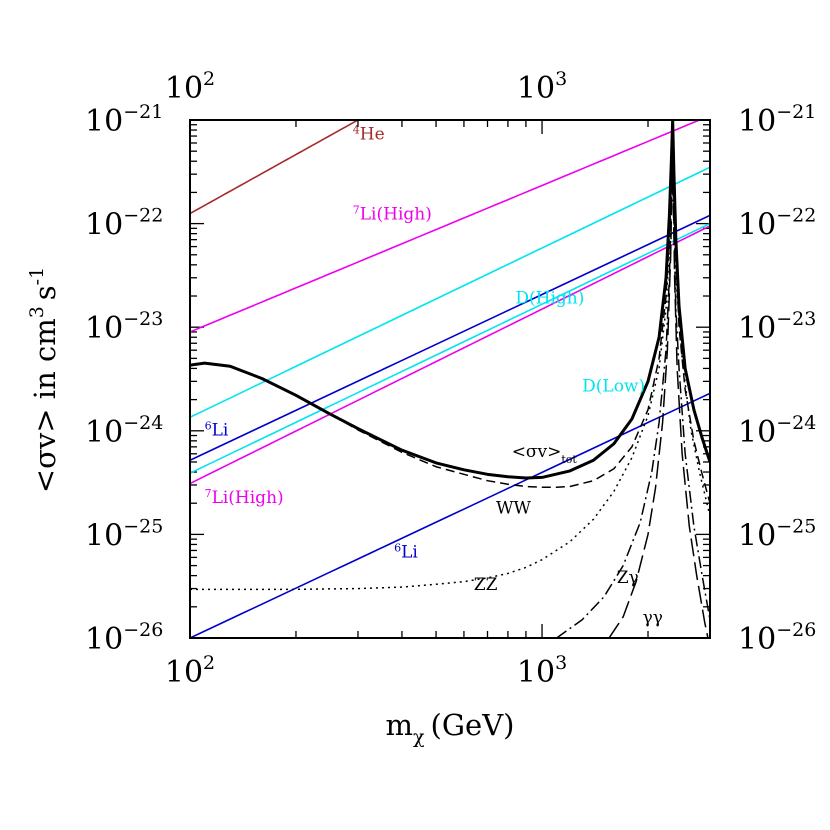  Describe the element at coordinates (549, 298) in the screenshot. I see `curve-label-d_high: D(High)` at that location.